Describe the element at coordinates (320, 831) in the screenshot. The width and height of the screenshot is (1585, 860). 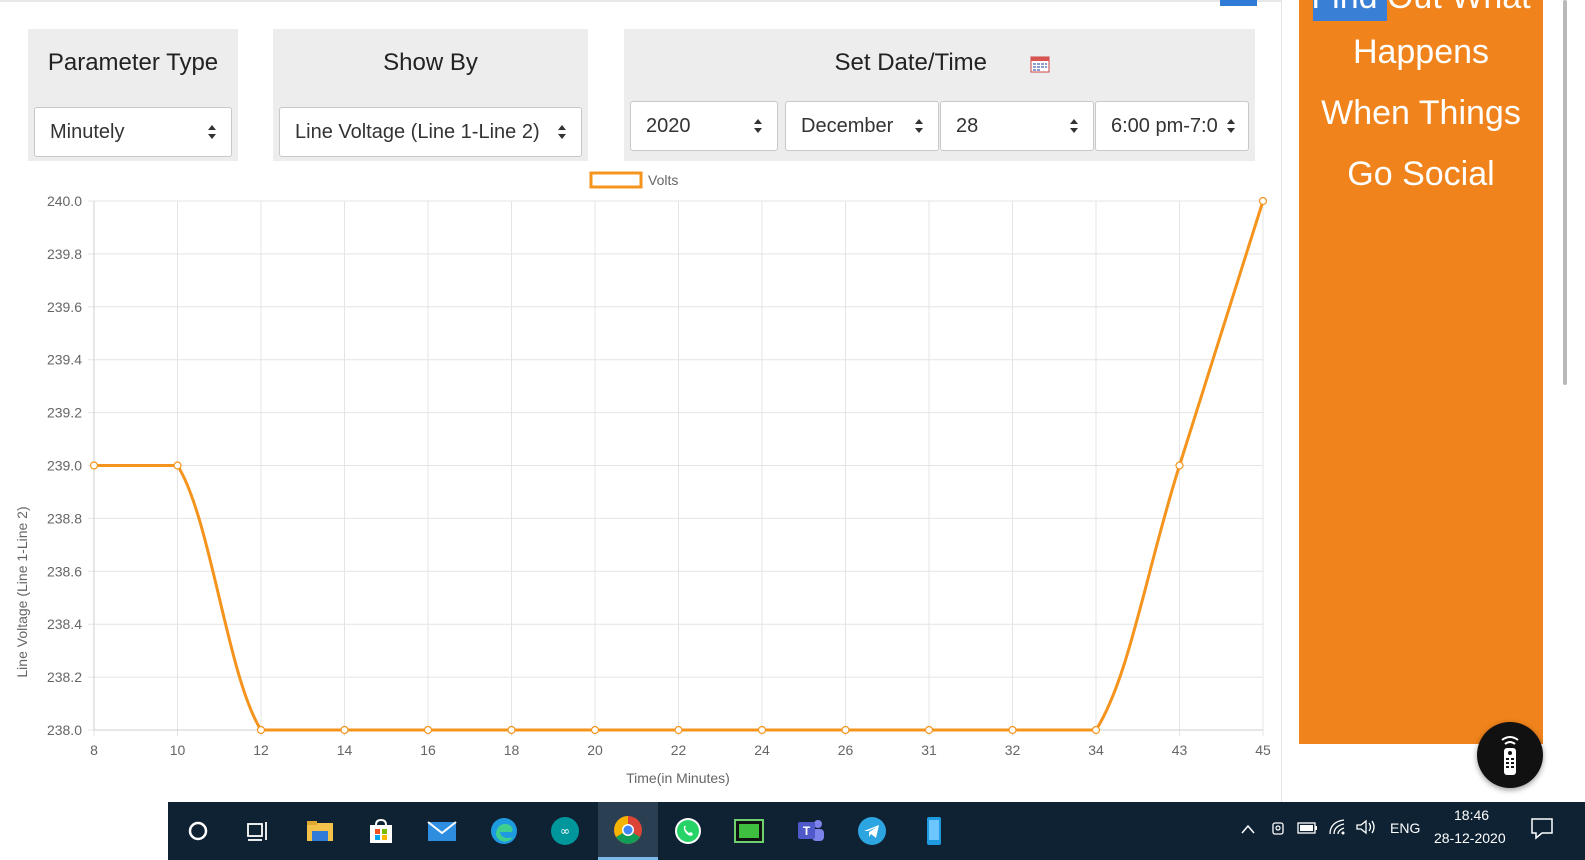
I see `file-explorer-icon` at that location.